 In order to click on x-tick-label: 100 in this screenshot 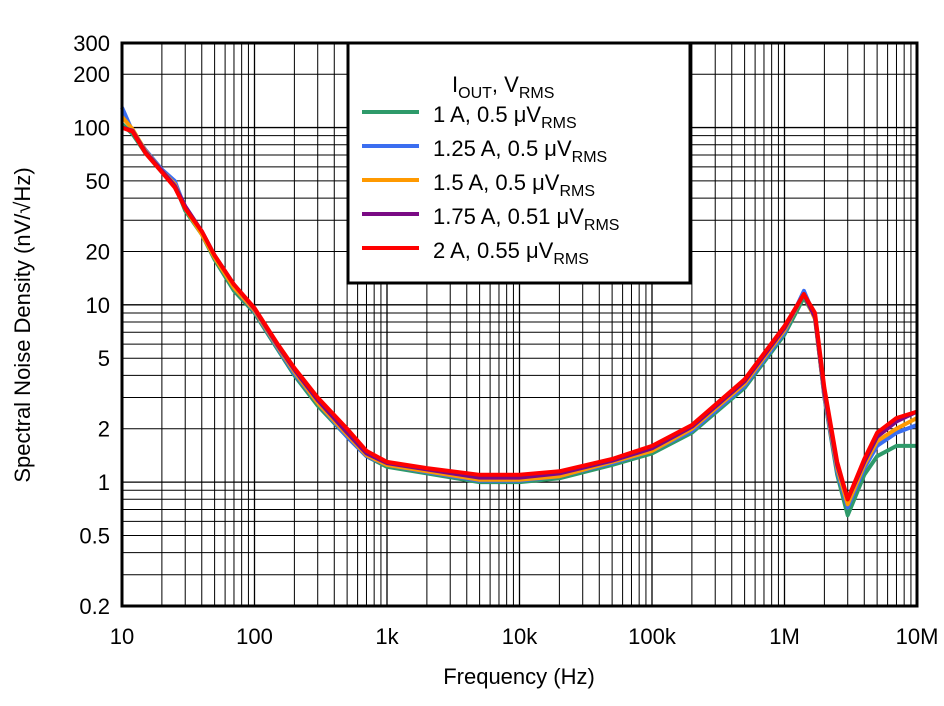, I will do `click(254, 636)`.